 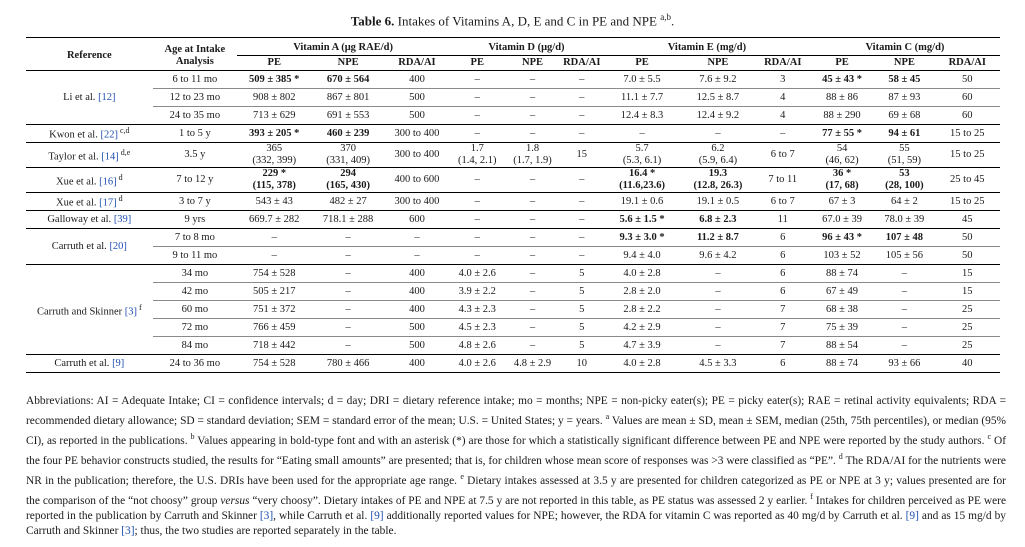 I want to click on value-cell: 88 ± 54, so click(x=842, y=345).